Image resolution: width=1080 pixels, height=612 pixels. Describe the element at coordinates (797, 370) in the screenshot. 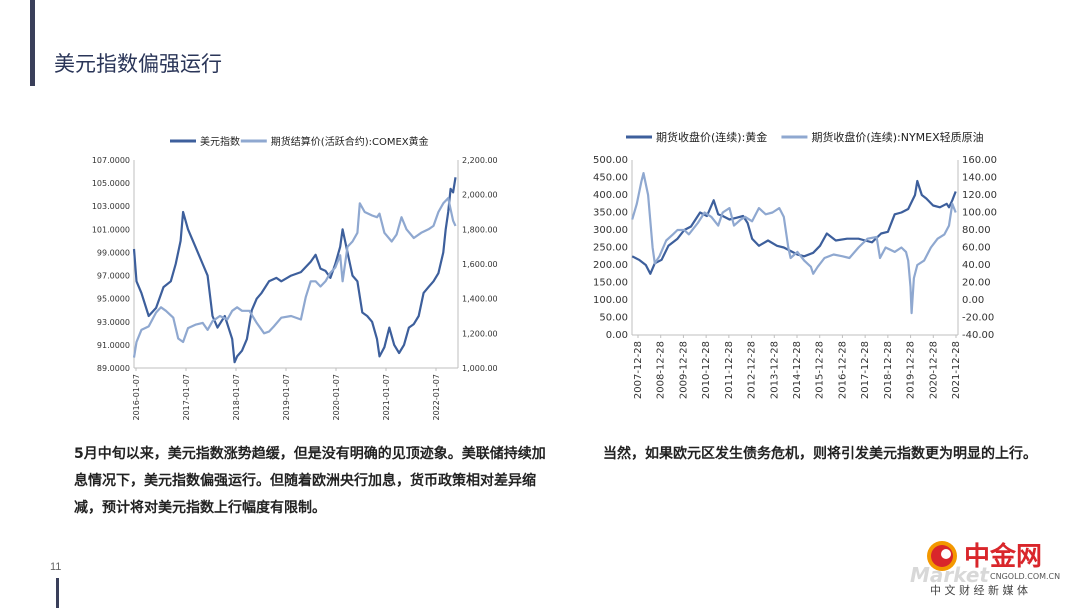

I see `x-tick-label: 2014-12-28` at that location.